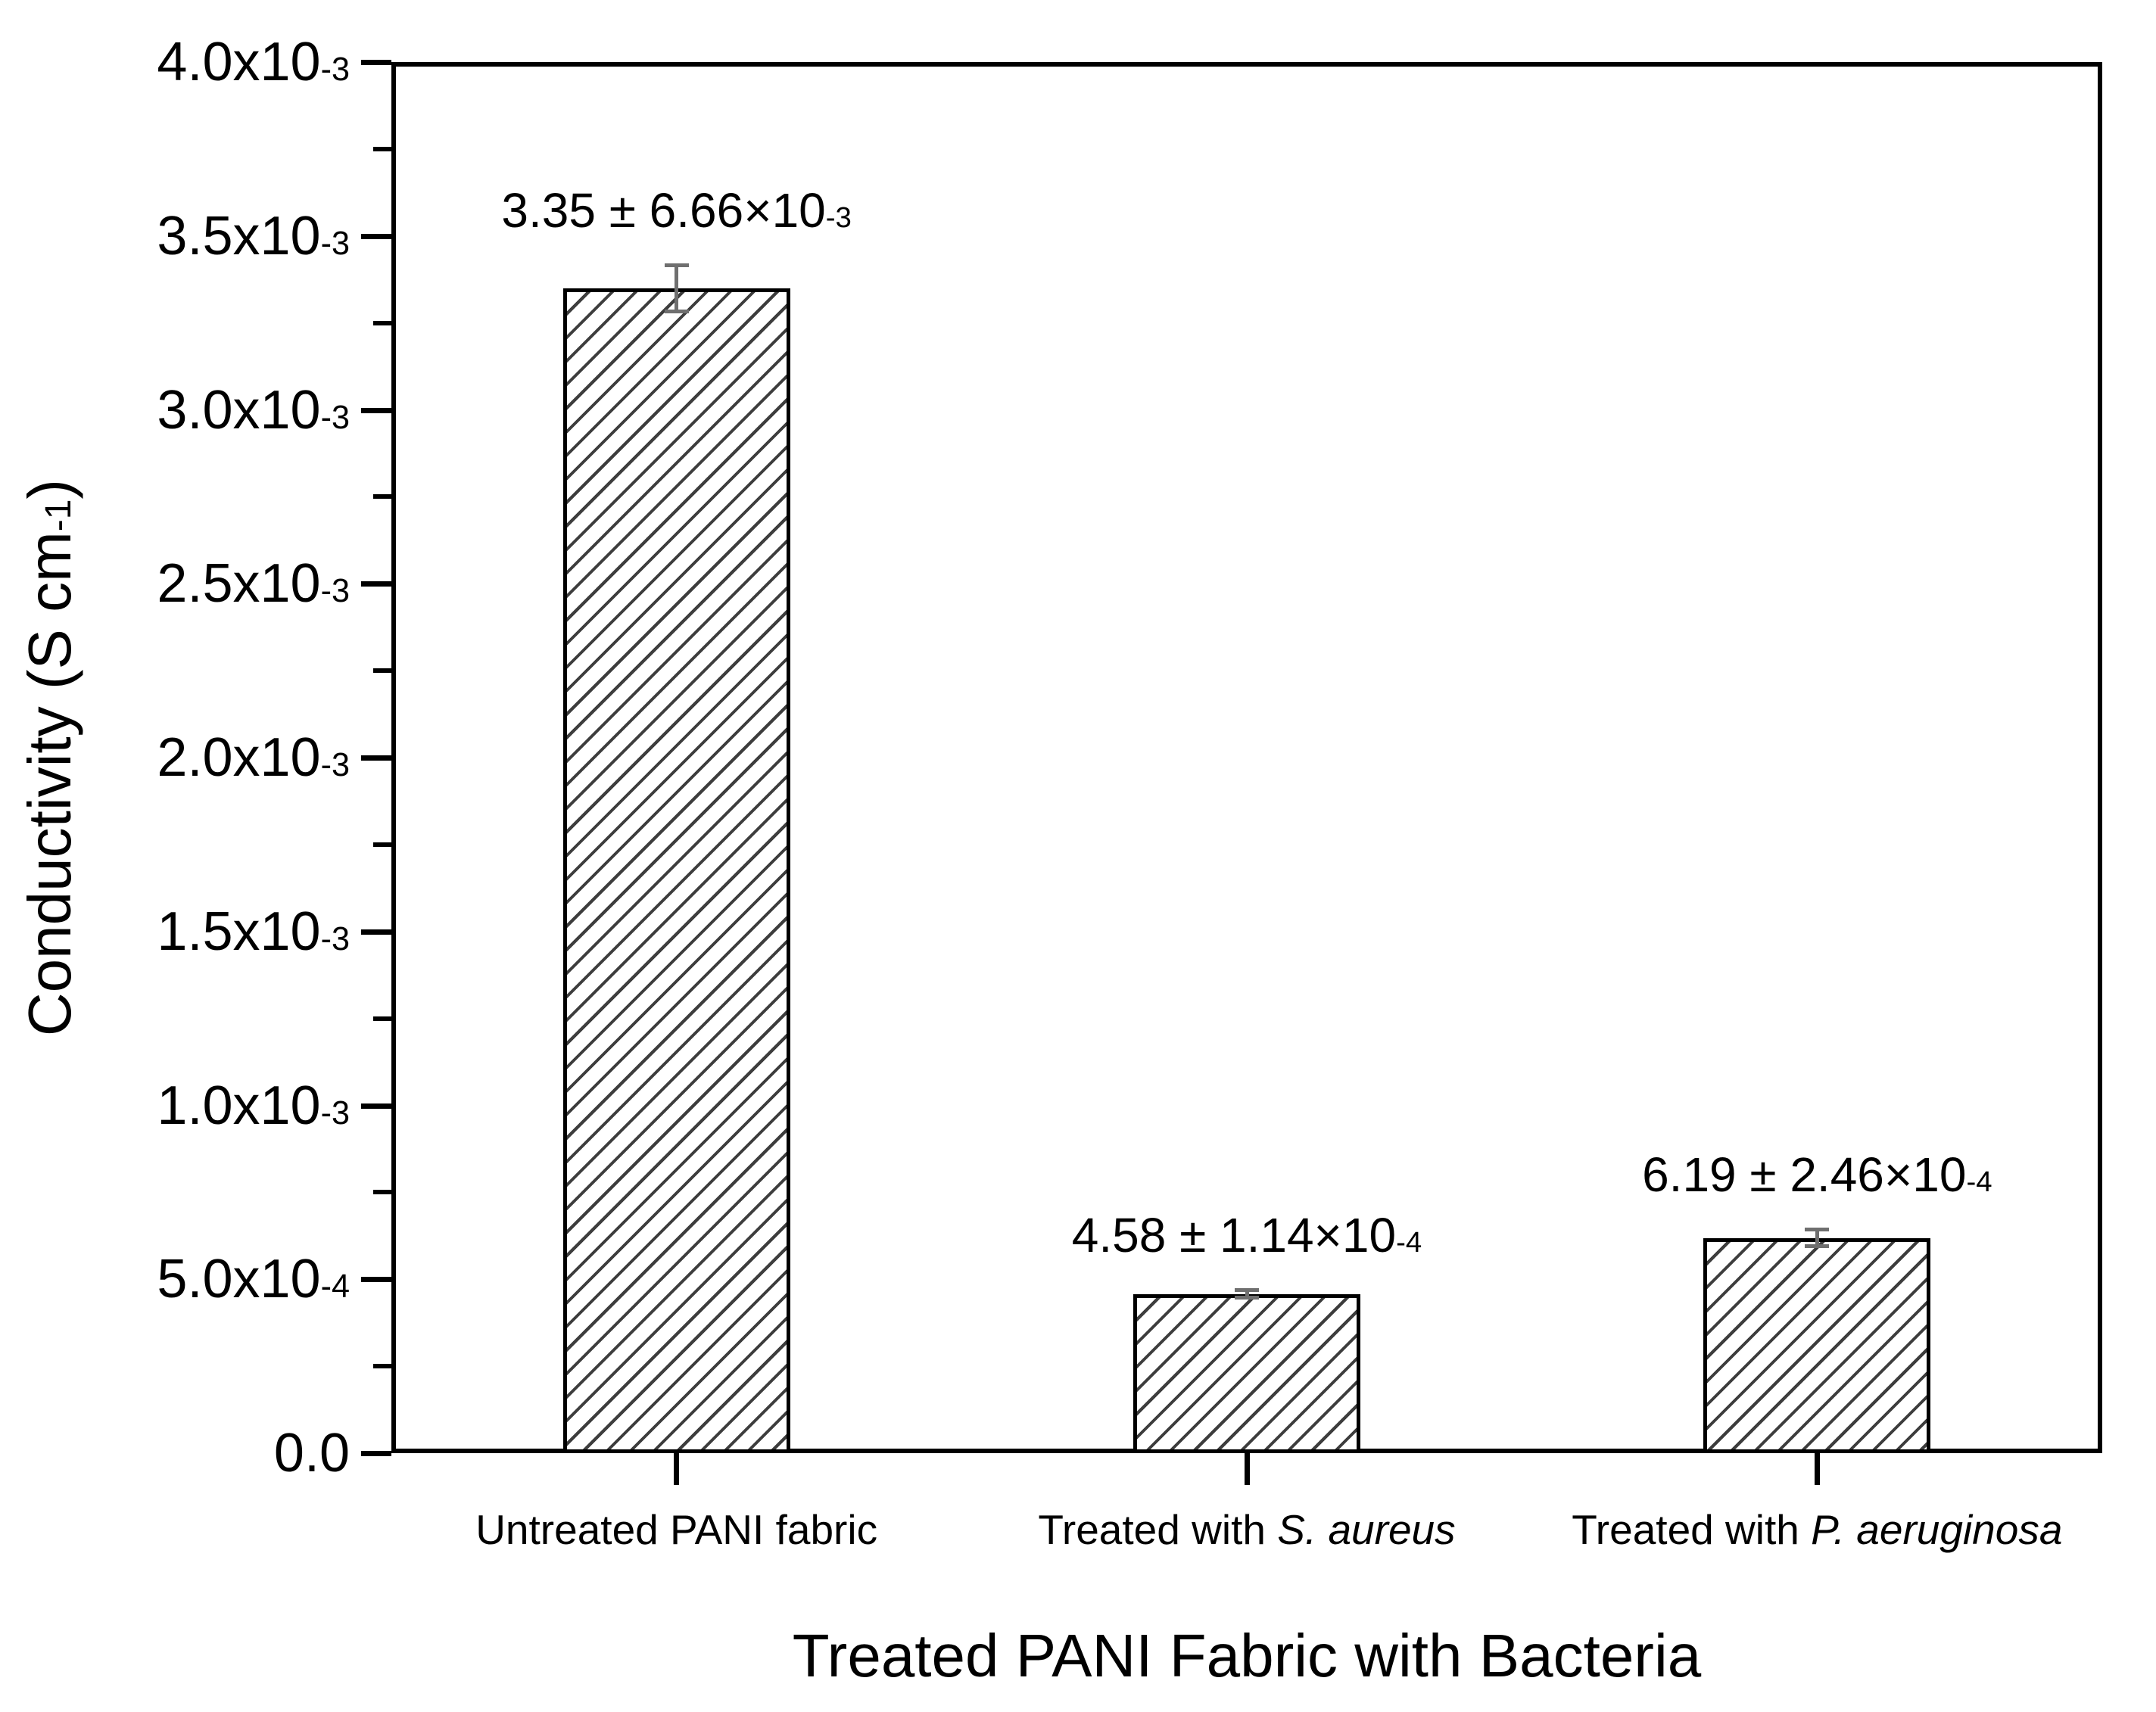  Describe the element at coordinates (253, 1279) in the screenshot. I see `y-tick-label: 5.0x10⁻⁴` at that location.